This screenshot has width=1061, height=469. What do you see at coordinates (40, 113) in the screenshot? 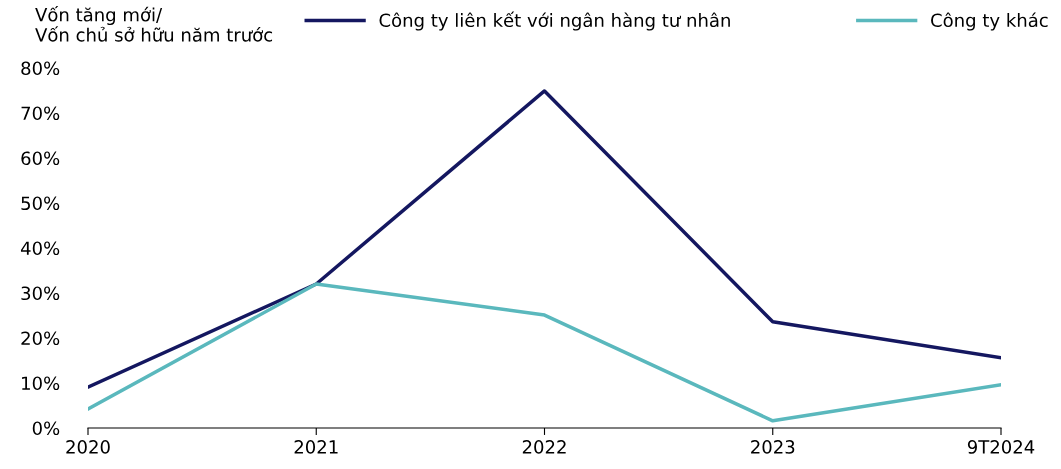
I see `y-tick-label: 70%` at bounding box center [40, 113].